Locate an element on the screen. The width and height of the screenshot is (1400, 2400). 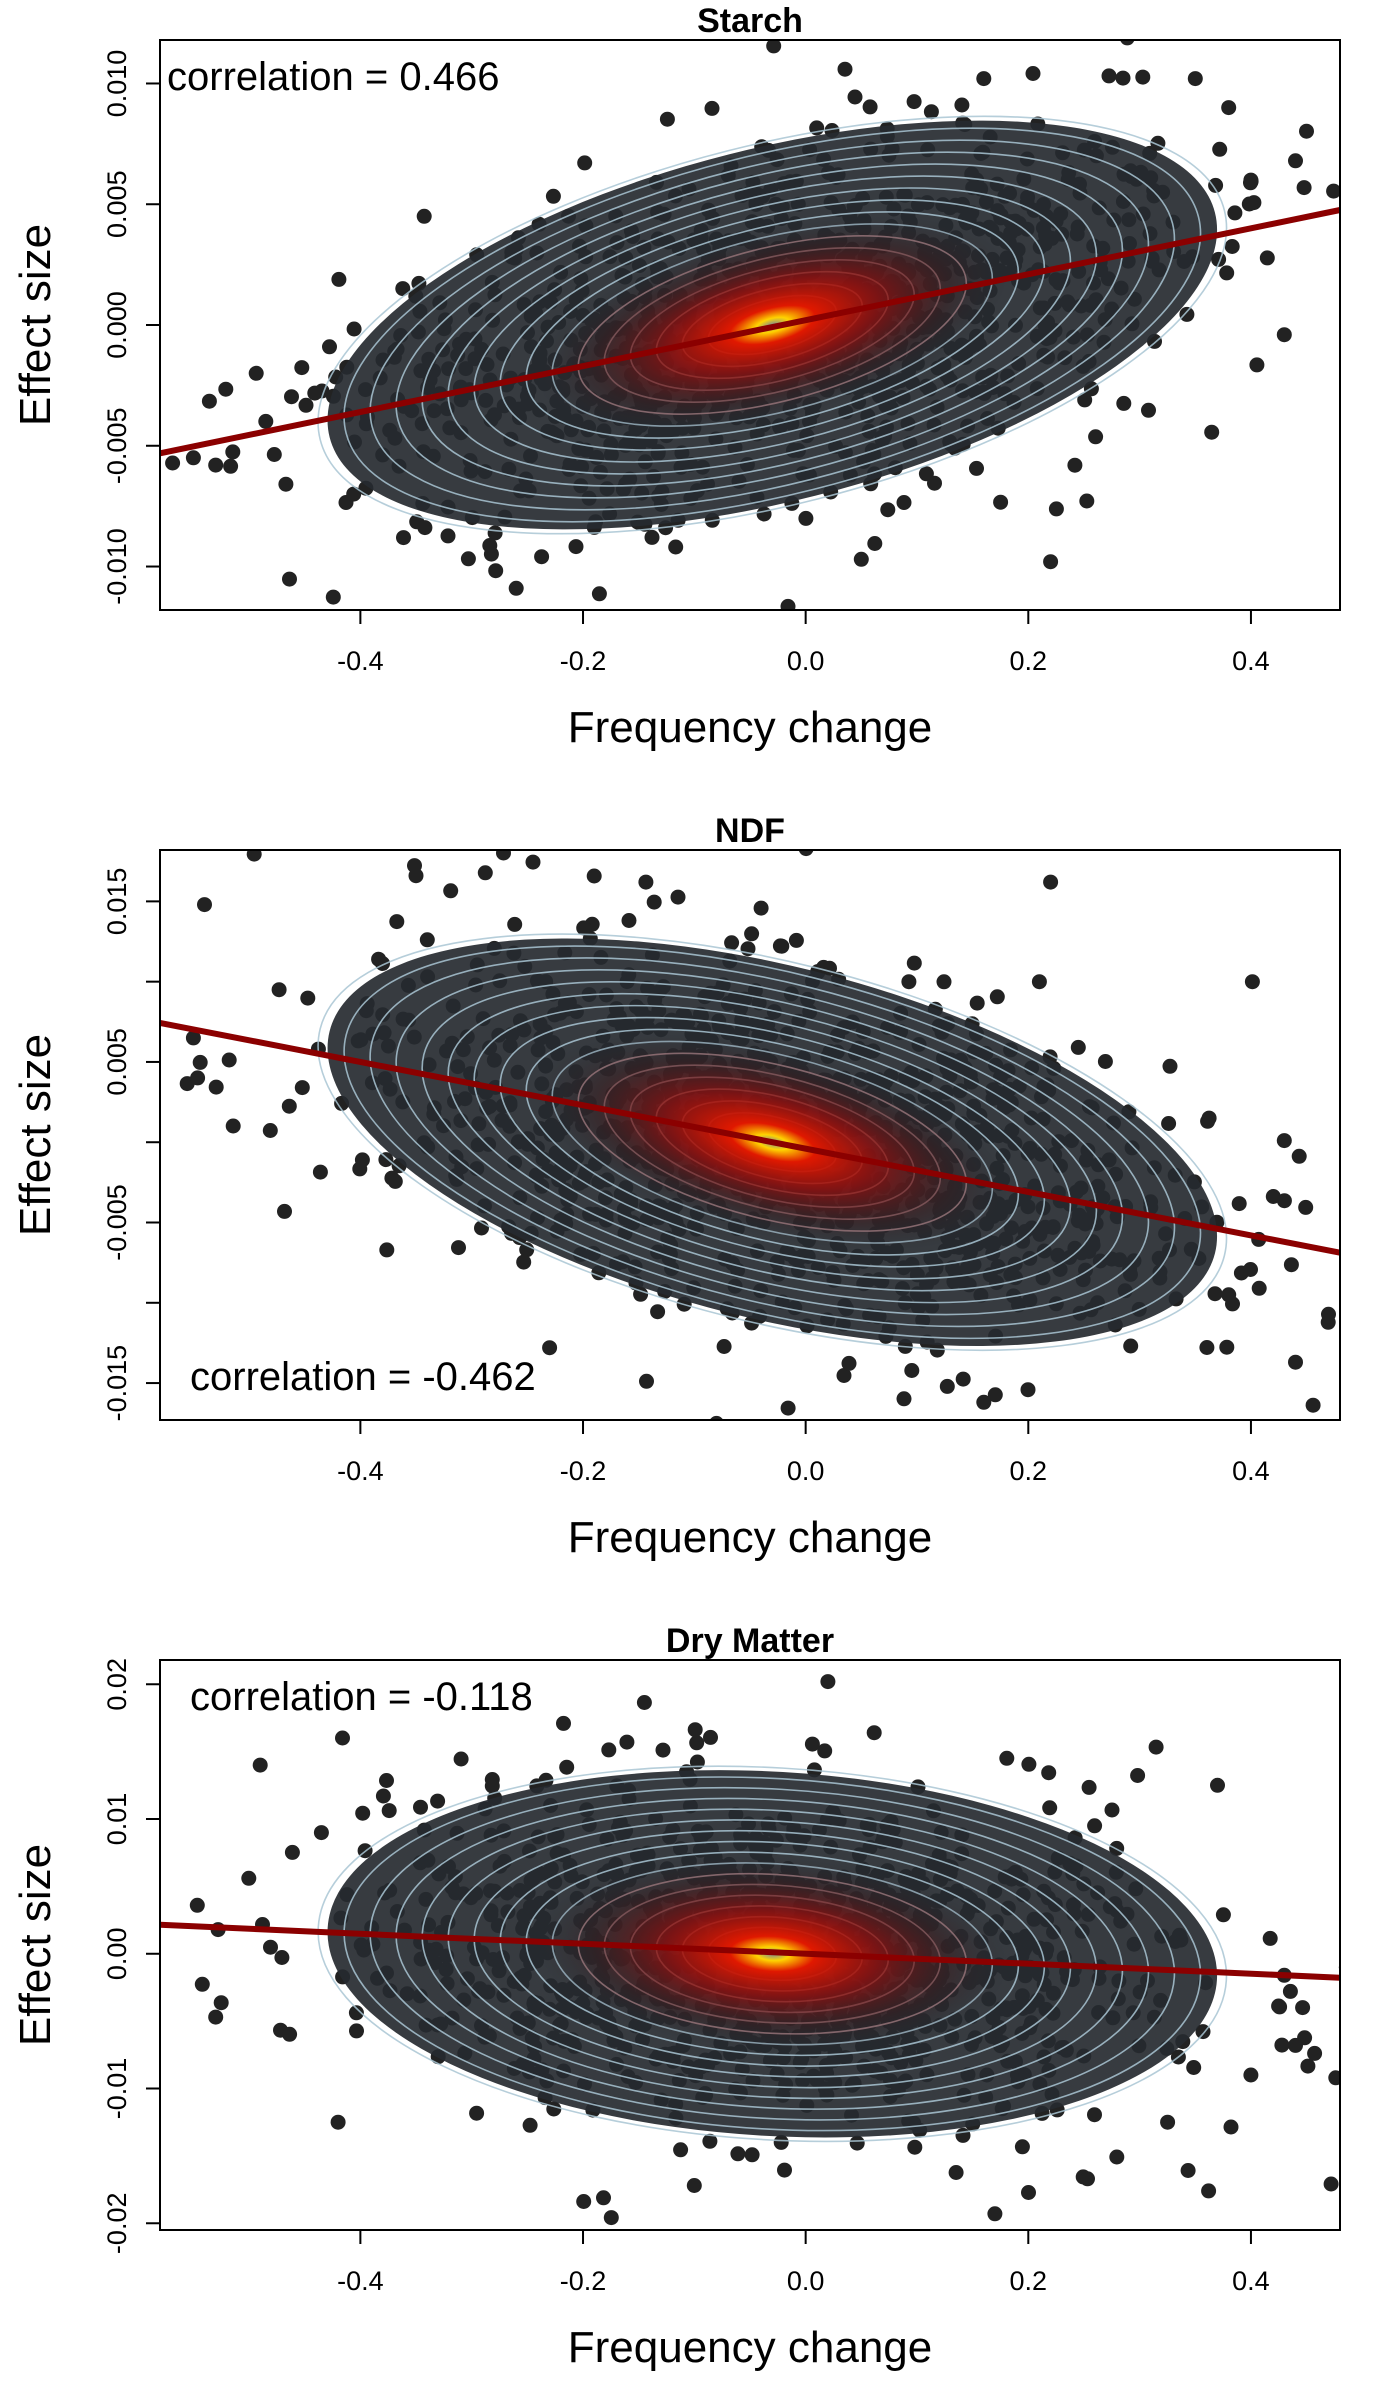
y-axis-label: Effect size is located at coordinates (35, 325).